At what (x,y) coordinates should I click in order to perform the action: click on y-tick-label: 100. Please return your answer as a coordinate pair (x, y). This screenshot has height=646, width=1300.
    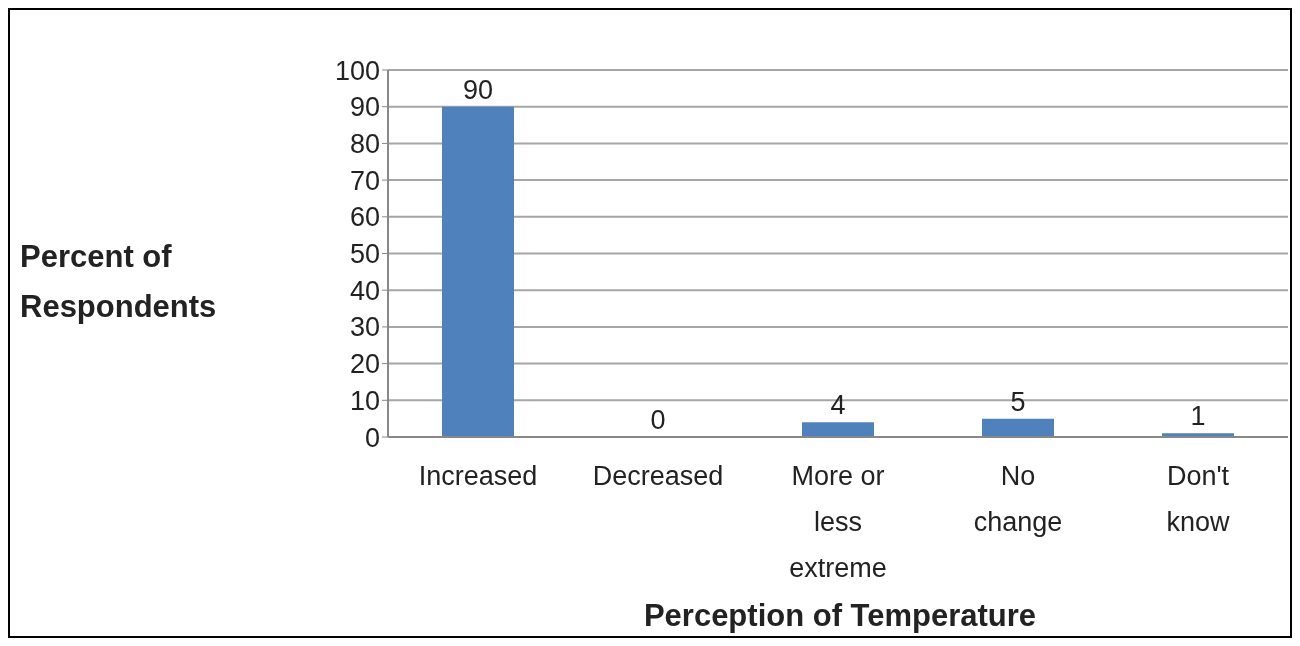
    Looking at the image, I should click on (357, 70).